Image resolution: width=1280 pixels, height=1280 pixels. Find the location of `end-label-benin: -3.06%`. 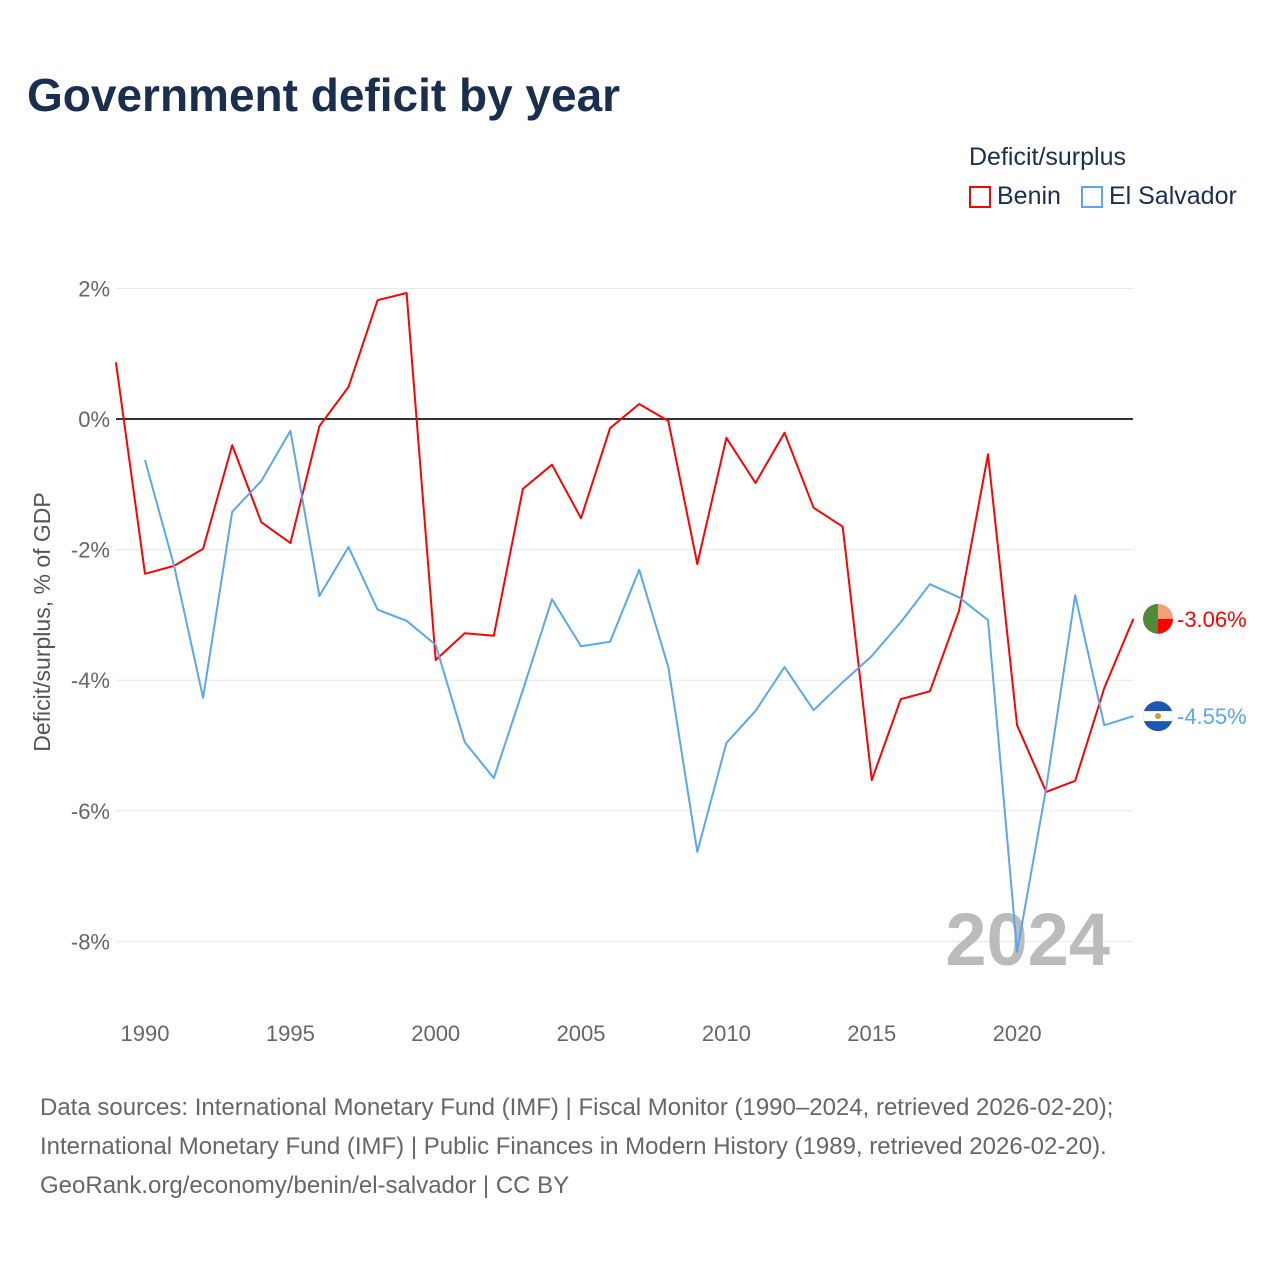

end-label-benin: -3.06% is located at coordinates (1212, 619).